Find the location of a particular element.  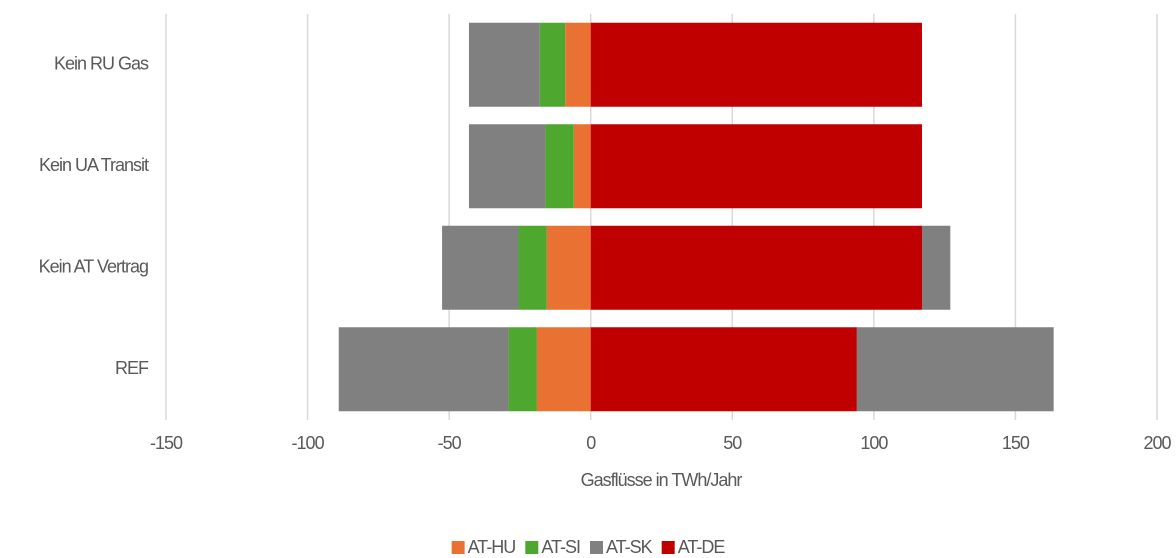

y-tick-label: Kein UA Transit is located at coordinates (94, 165).